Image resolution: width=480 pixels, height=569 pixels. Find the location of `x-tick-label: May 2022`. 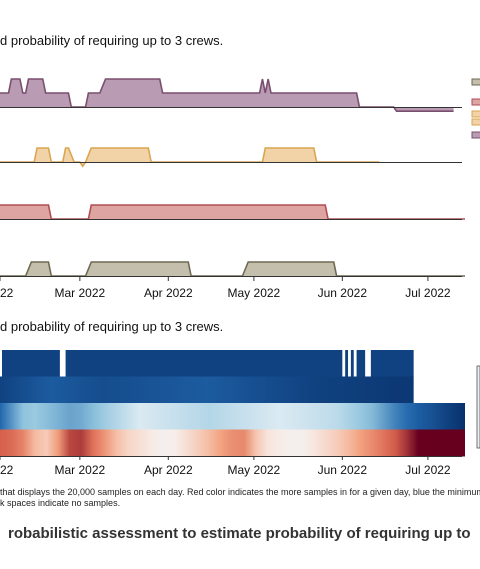

x-tick-label: May 2022 is located at coordinates (254, 293).